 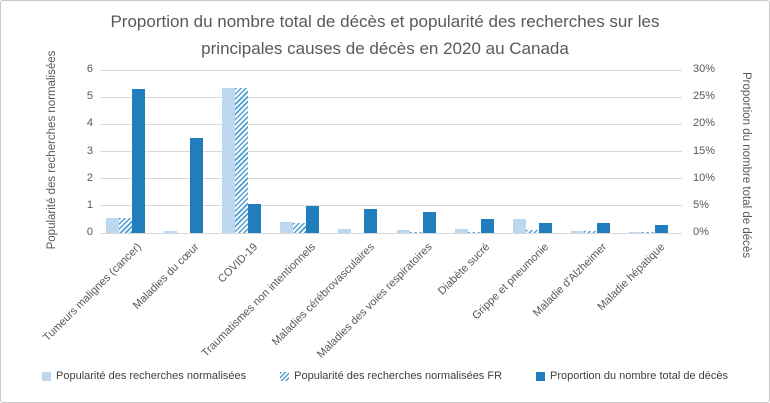 What do you see at coordinates (89, 177) in the screenshot?
I see `left-axis-tick: 2` at bounding box center [89, 177].